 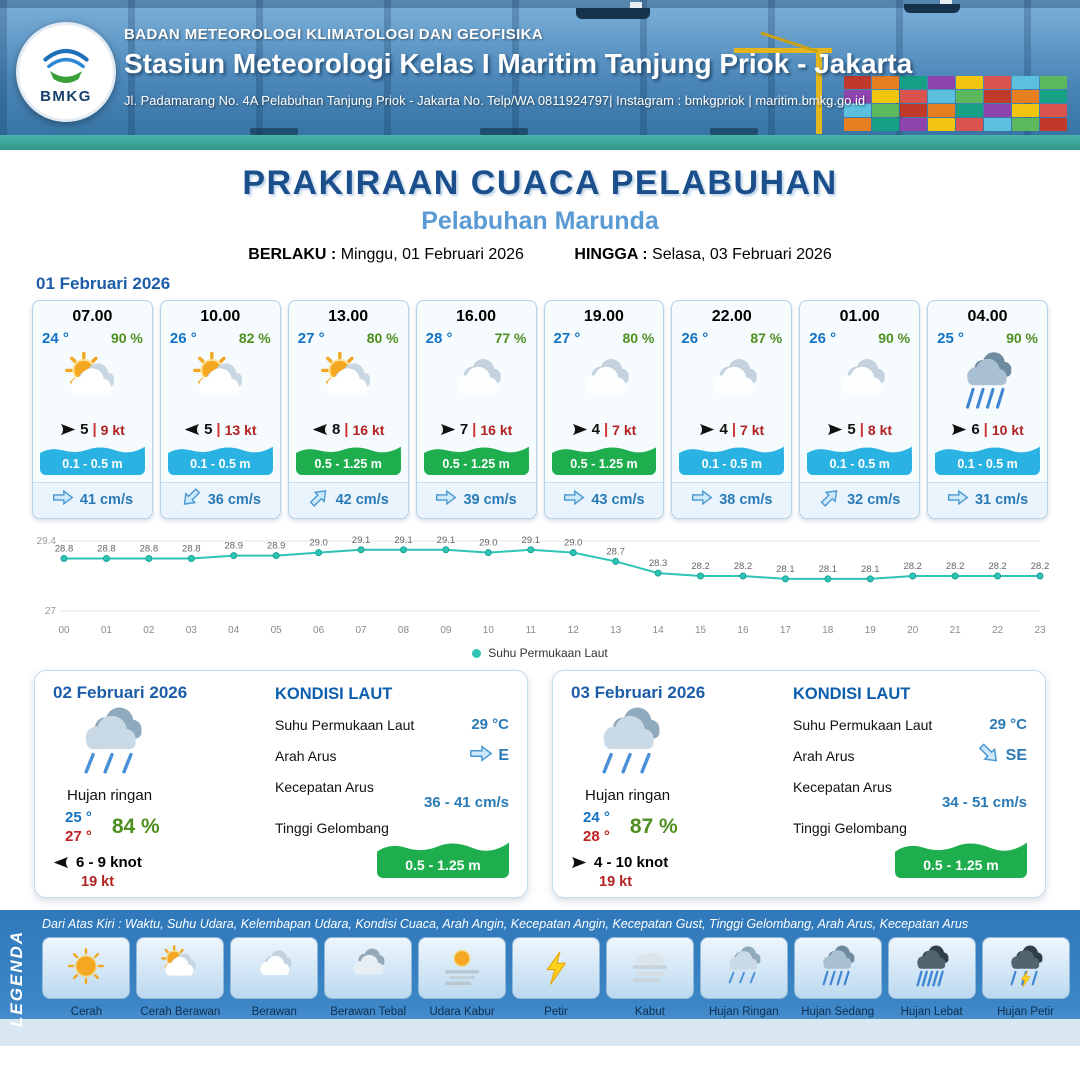 I want to click on wave-height: 0.5 - 1.25 m, so click(x=443, y=859).